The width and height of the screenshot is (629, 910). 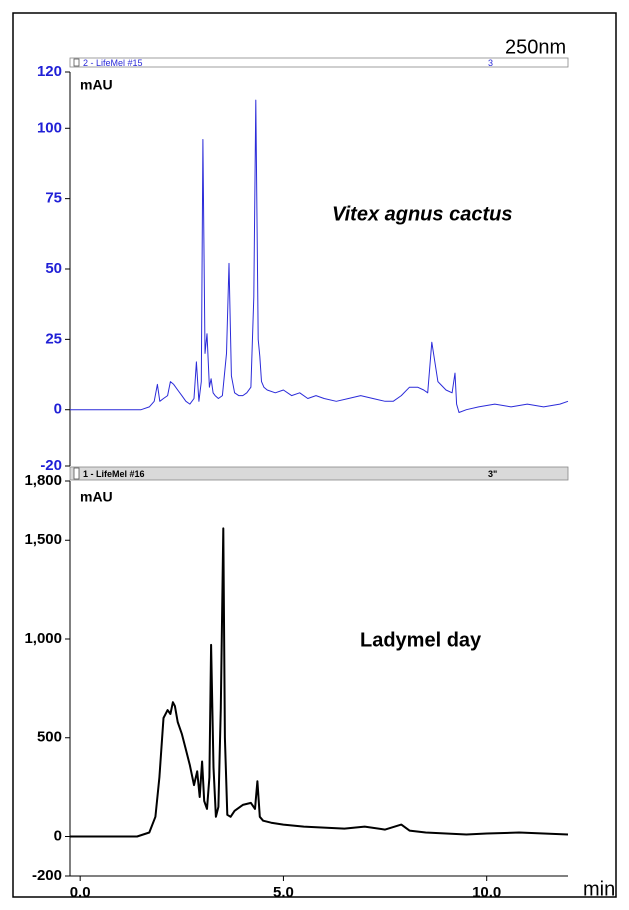 What do you see at coordinates (490, 63) in the screenshot?
I see `header-marker: 3` at bounding box center [490, 63].